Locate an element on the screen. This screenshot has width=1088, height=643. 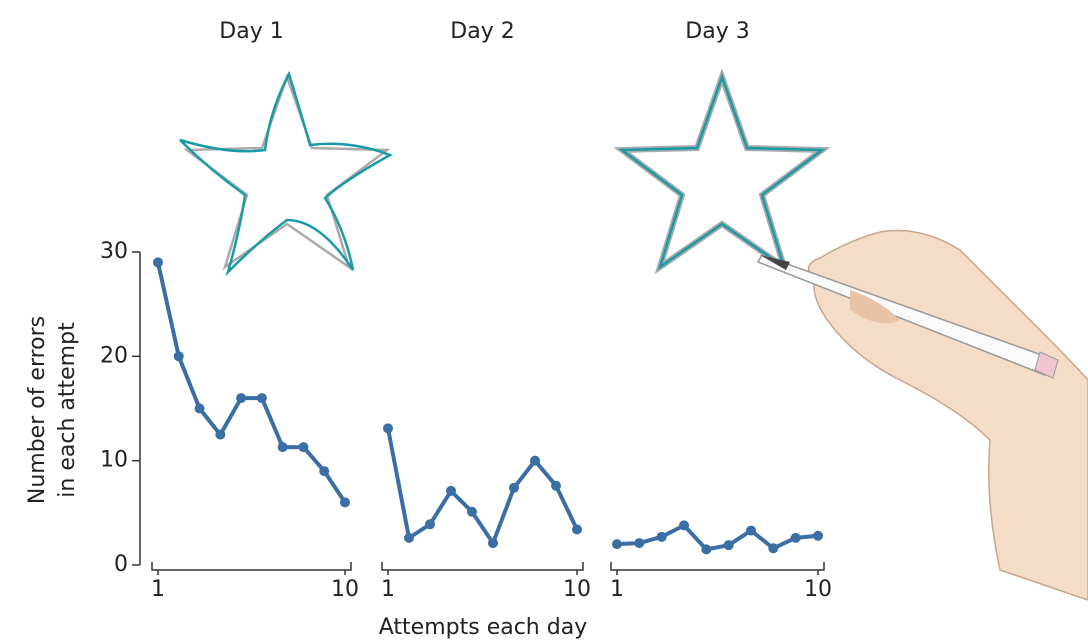
panel-title: Day 2 is located at coordinates (482, 31).